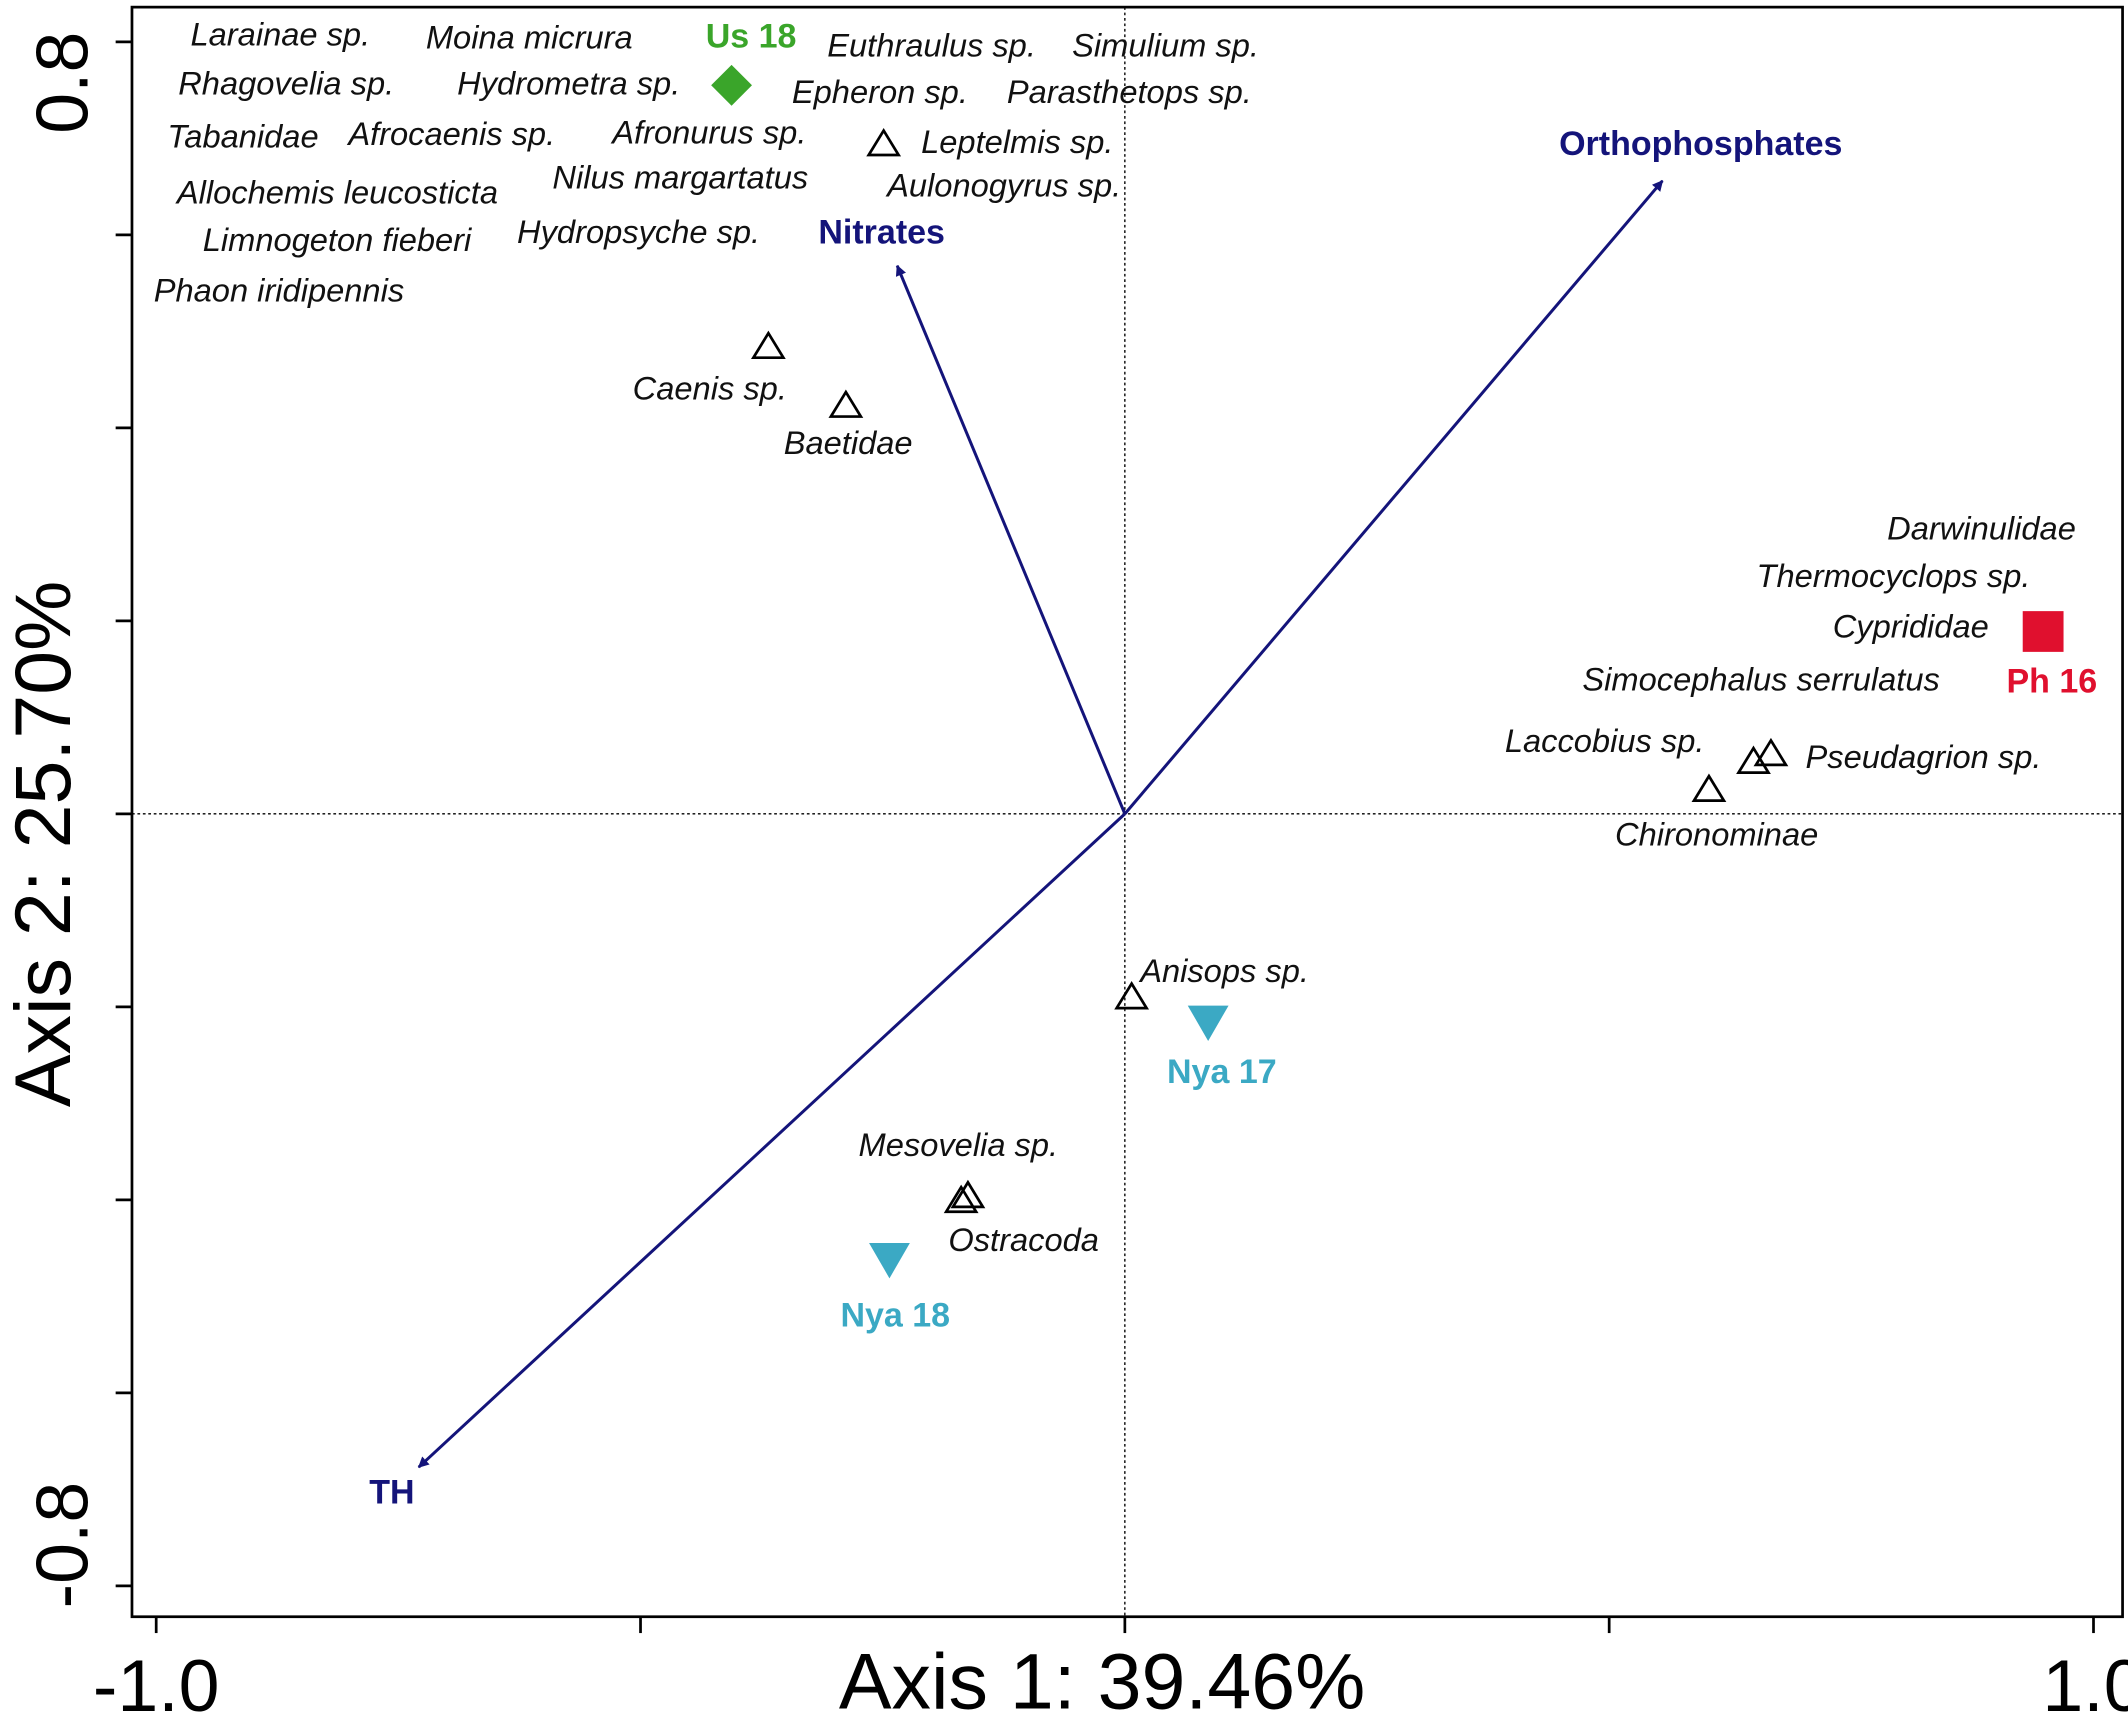 The image size is (2128, 1730). What do you see at coordinates (680, 177) in the screenshot?
I see `species-label: Nilus margartatus` at bounding box center [680, 177].